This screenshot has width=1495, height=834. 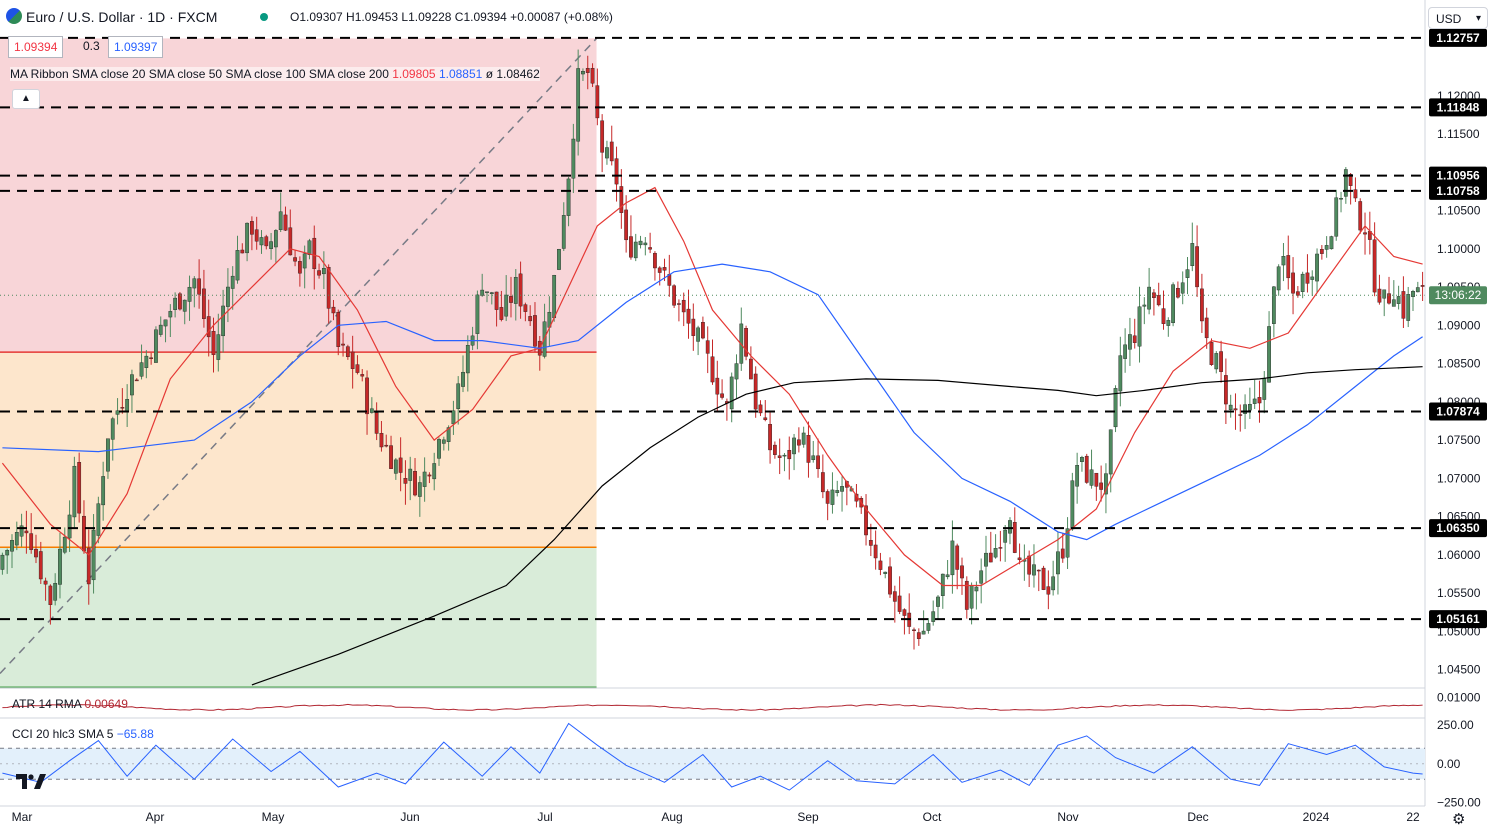 What do you see at coordinates (1458, 295) in the screenshot?
I see `countdown-bg` at bounding box center [1458, 295].